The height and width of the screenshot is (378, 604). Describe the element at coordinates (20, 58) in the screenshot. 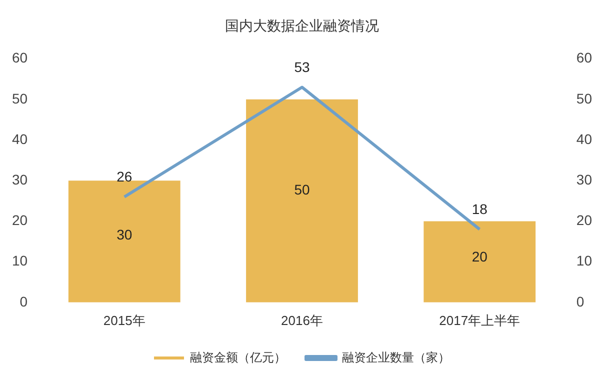

I see `y-tick-label: 60` at that location.